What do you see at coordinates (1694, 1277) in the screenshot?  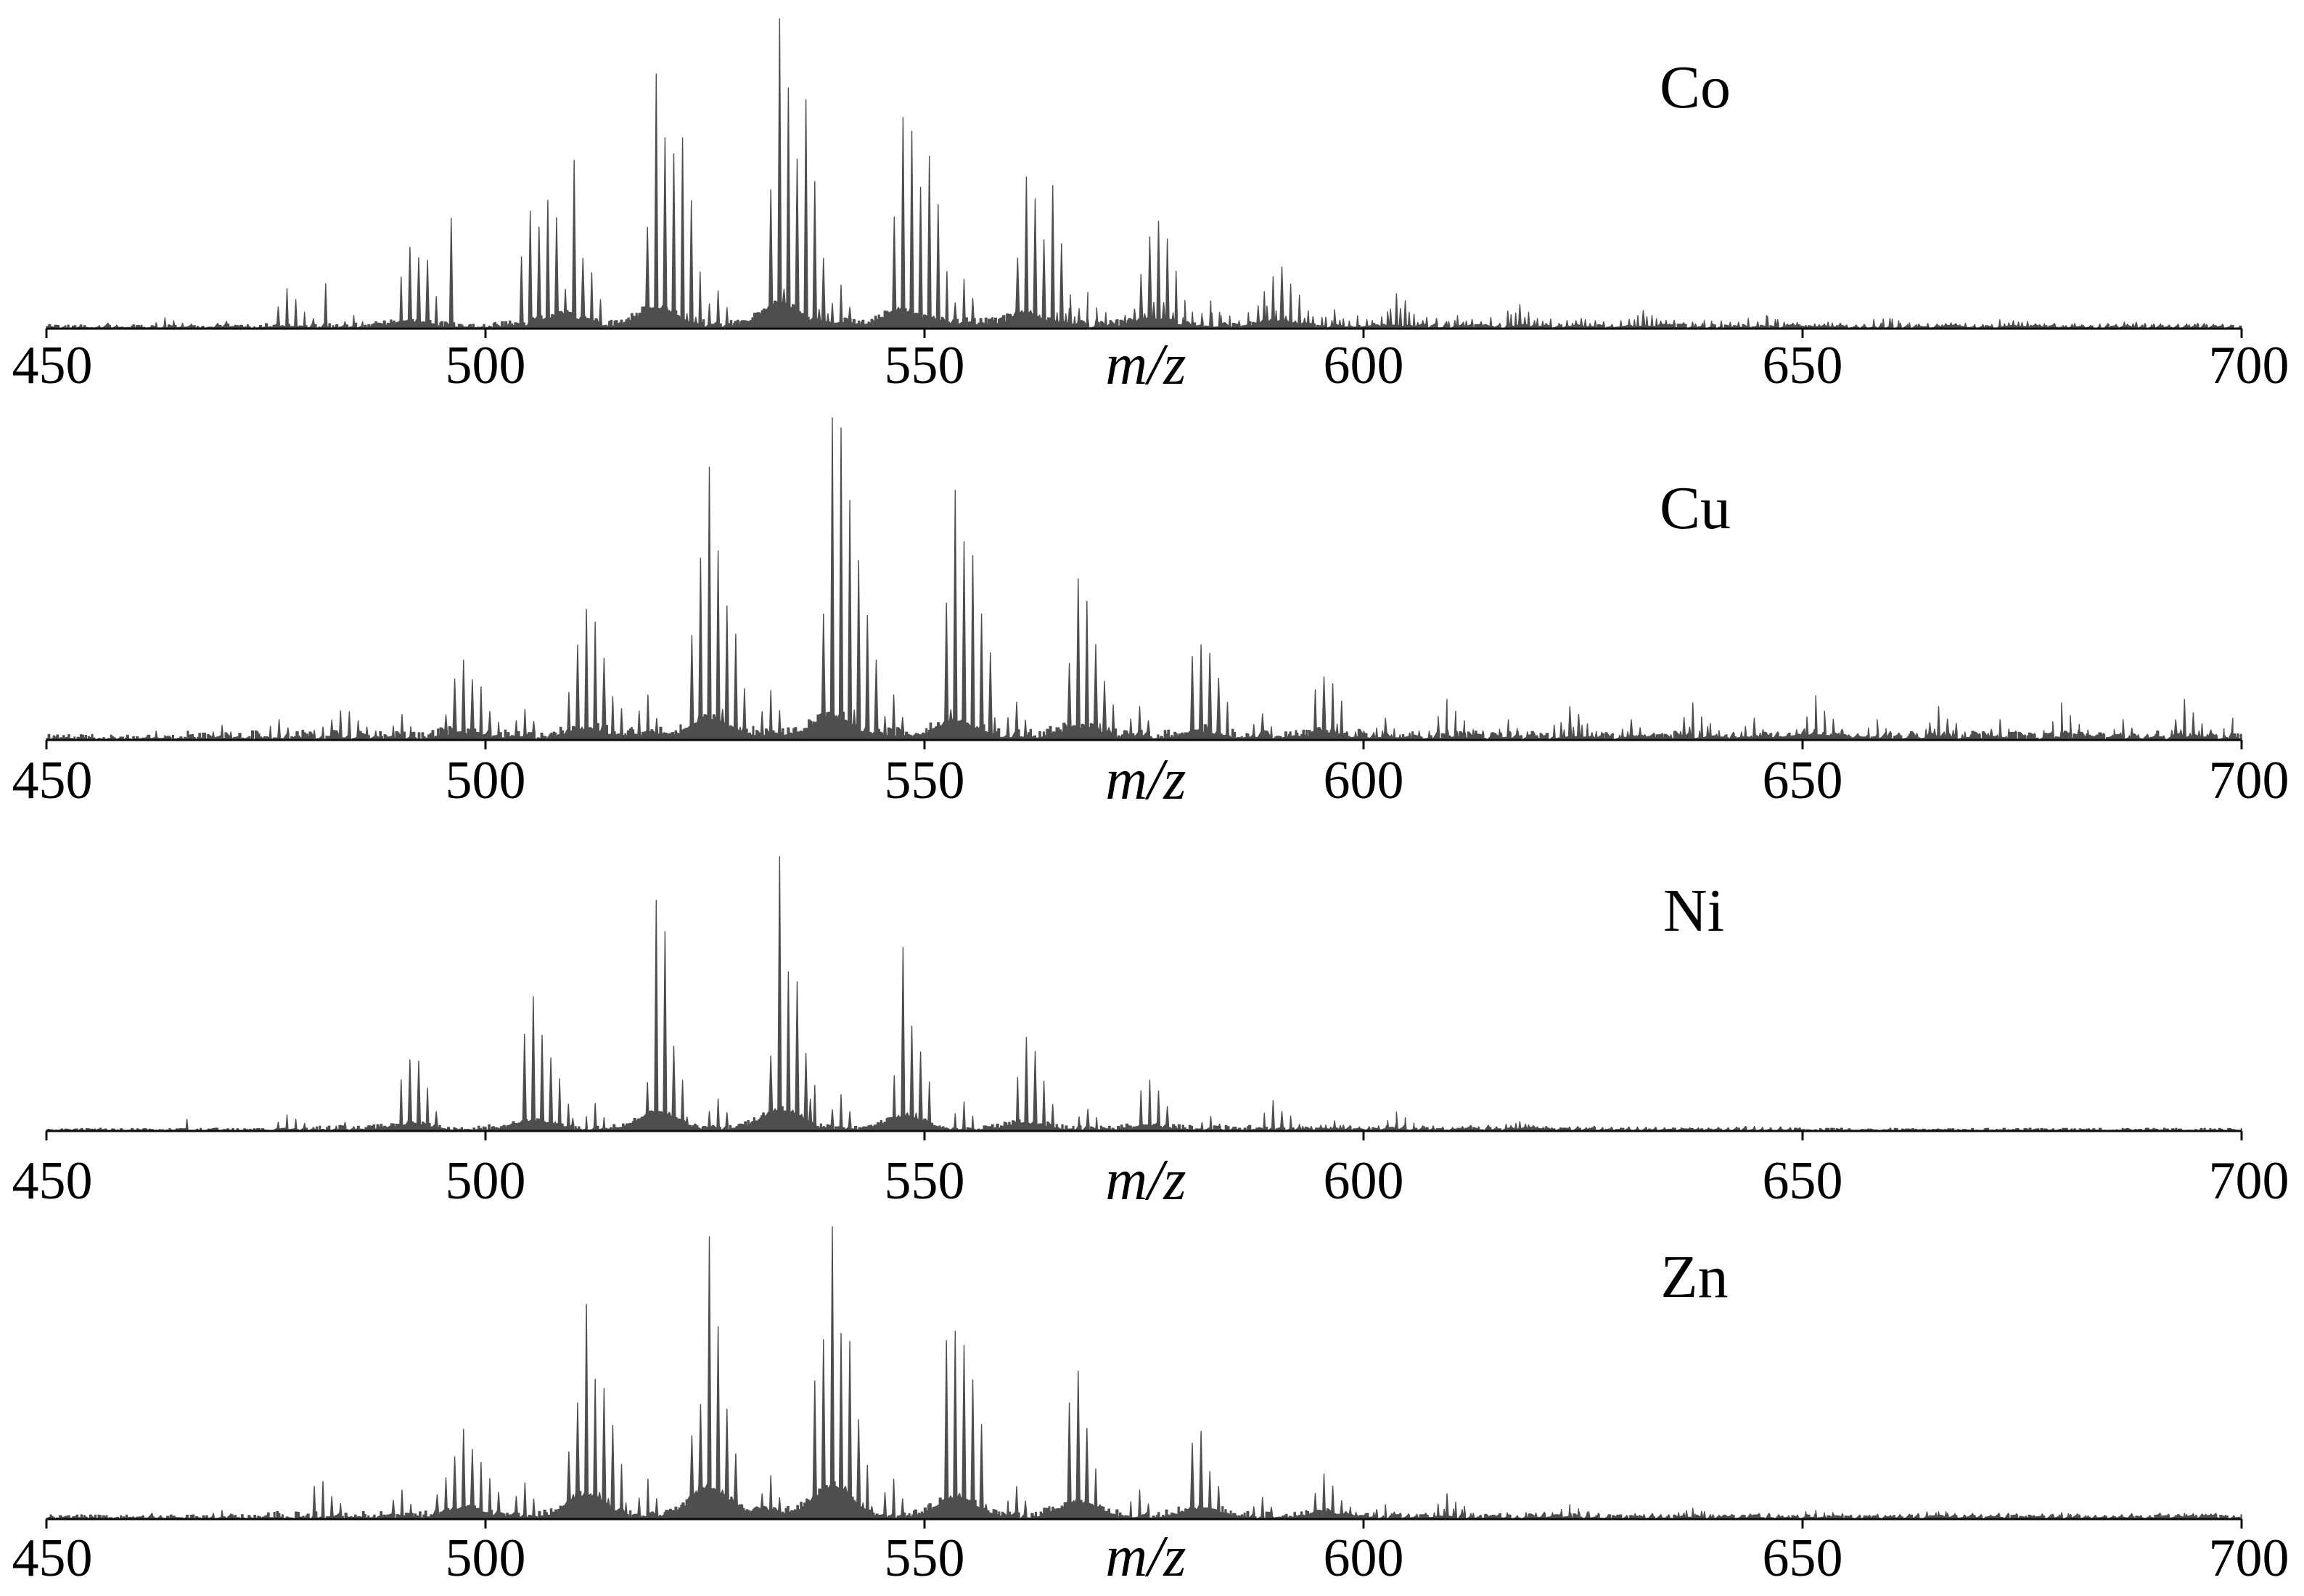 I see `svg-text: Zn` at bounding box center [1694, 1277].